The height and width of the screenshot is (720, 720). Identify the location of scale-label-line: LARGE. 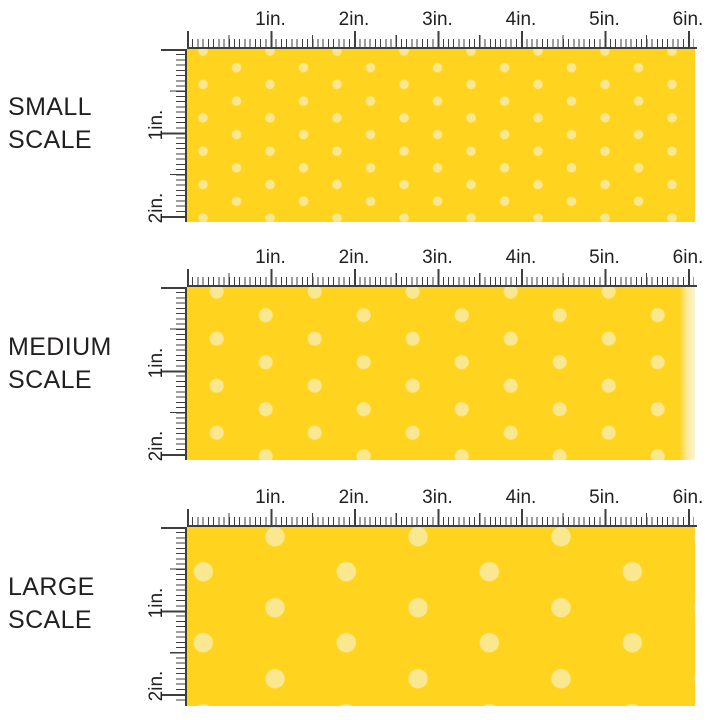
(51, 587).